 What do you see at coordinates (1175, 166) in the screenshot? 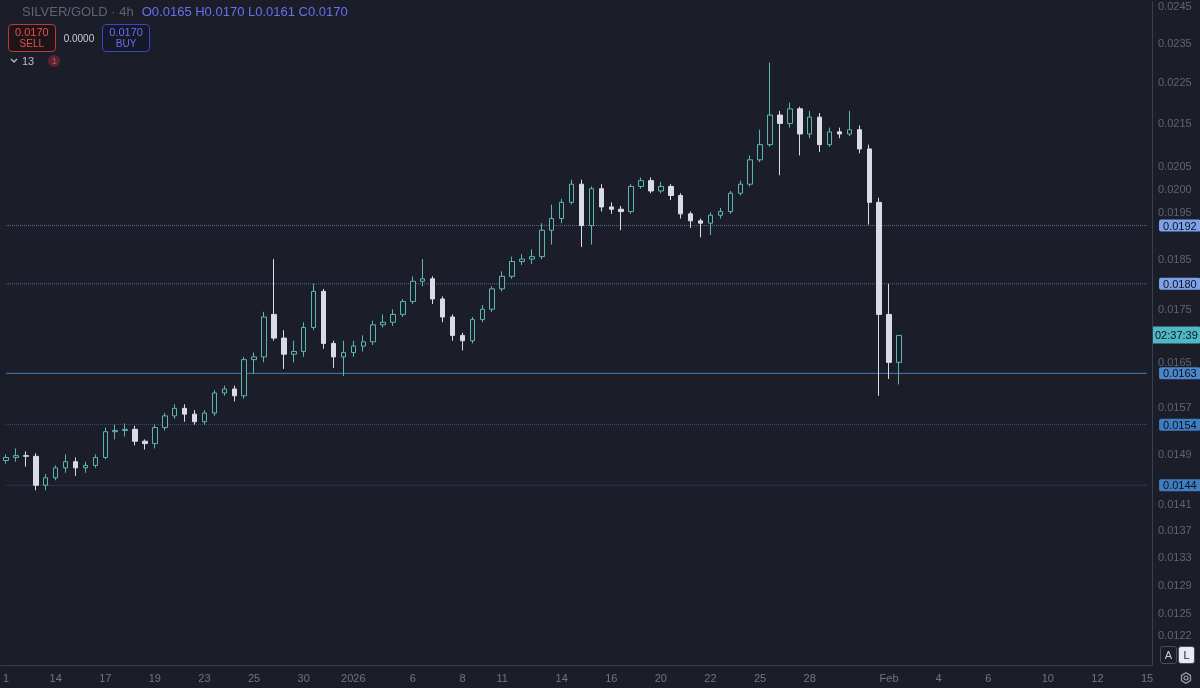
I see `y-tick-label: 0.0205` at bounding box center [1175, 166].